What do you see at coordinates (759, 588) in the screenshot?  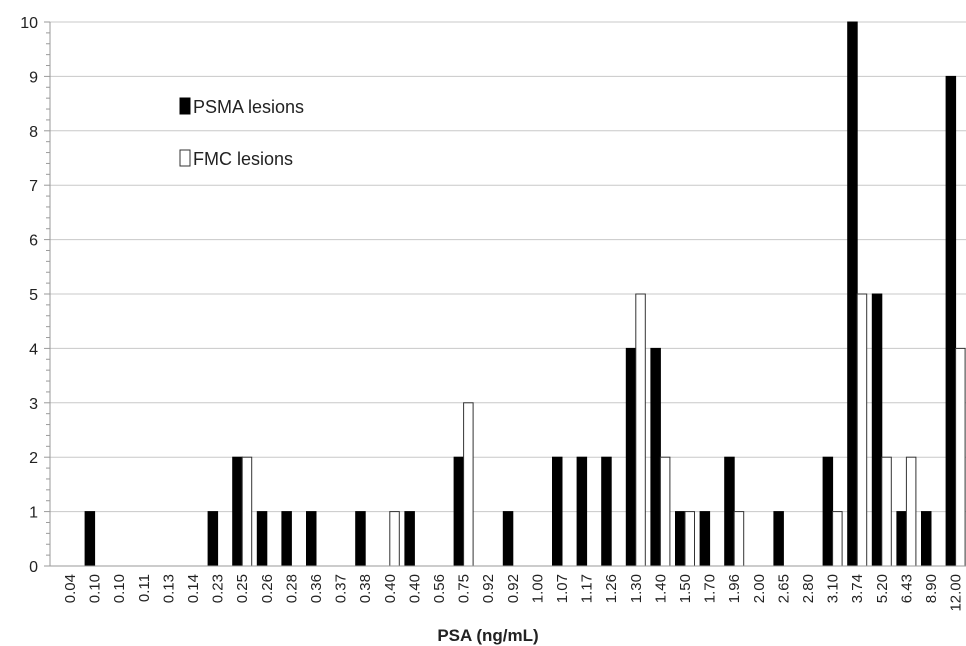 I see `x-tick-label: 2.00` at bounding box center [759, 588].